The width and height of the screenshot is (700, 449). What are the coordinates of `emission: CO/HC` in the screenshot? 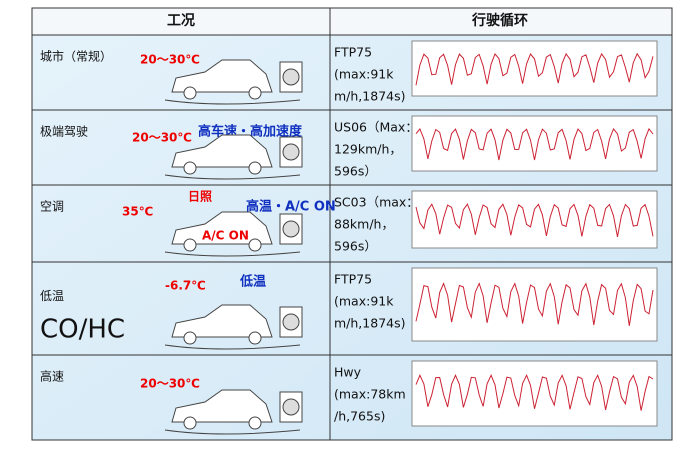 It's located at (82, 330).